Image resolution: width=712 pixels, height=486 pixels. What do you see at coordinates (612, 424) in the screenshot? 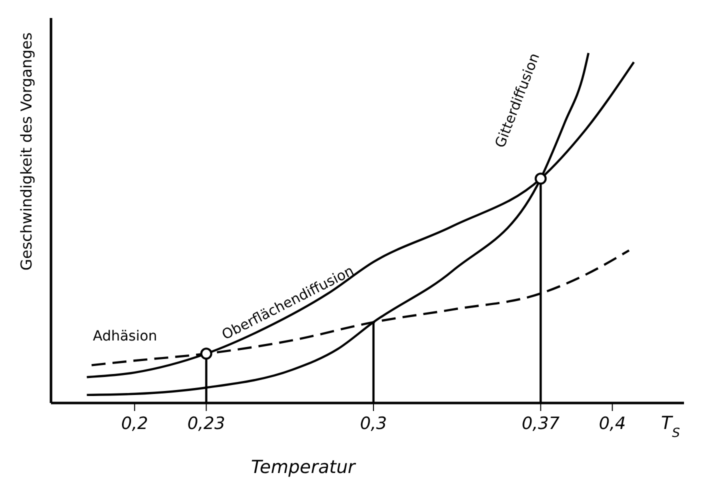
I see `x-tick-label: 0,4` at bounding box center [612, 424].